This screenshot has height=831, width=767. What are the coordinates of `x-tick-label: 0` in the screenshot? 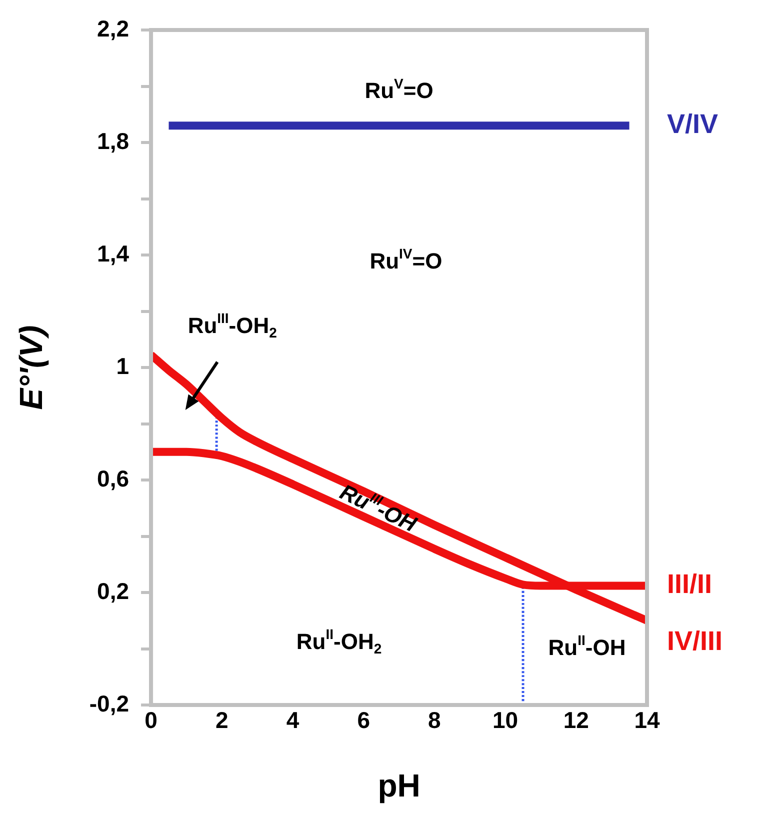 It's located at (151, 720).